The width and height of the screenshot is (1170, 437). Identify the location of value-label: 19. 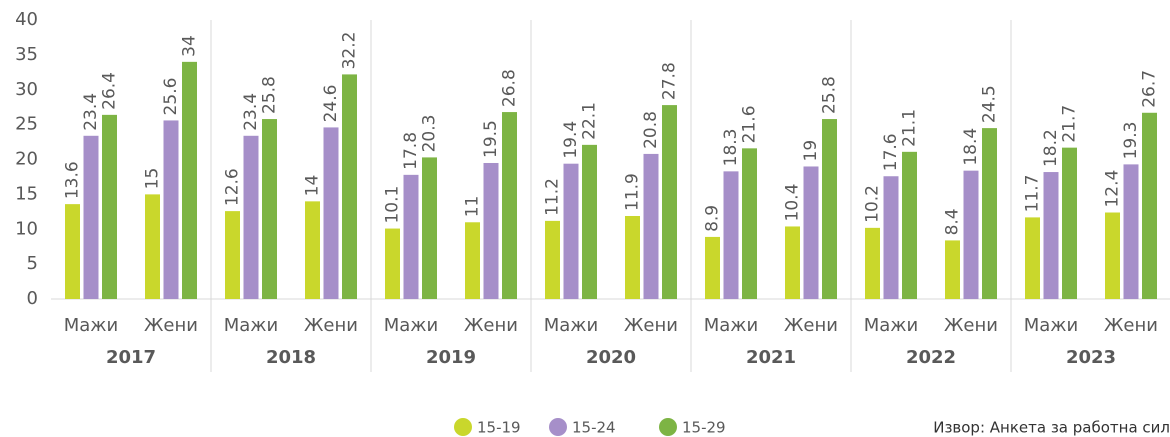
(811, 151).